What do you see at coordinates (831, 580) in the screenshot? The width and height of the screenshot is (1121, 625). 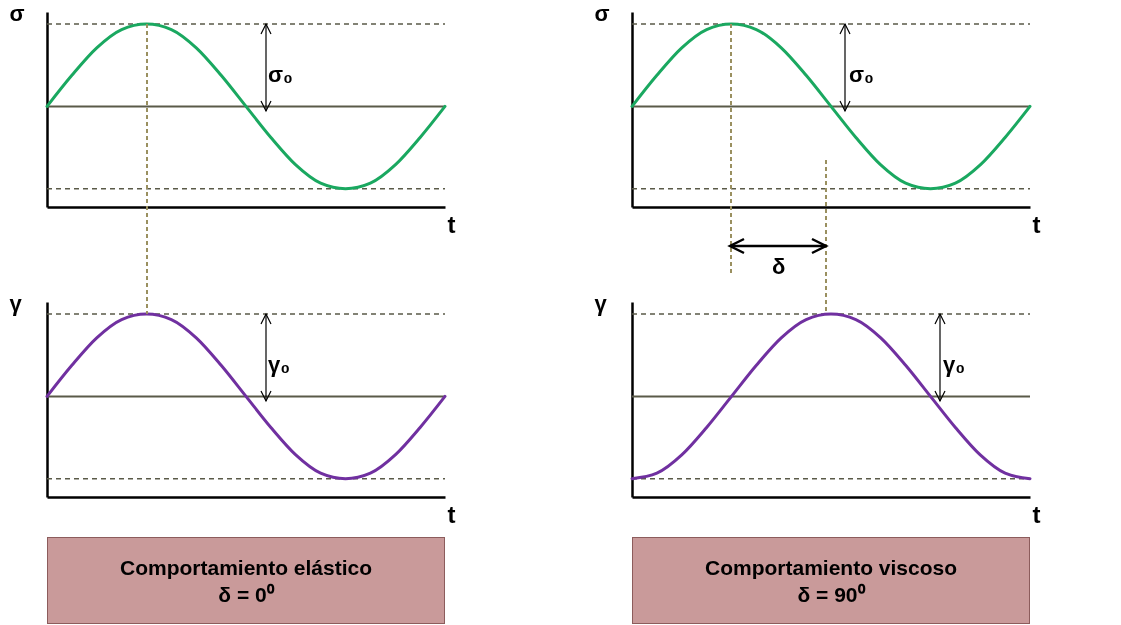 I see `caption-box: Comportamiento viscoso δ = 90⁰` at bounding box center [831, 580].